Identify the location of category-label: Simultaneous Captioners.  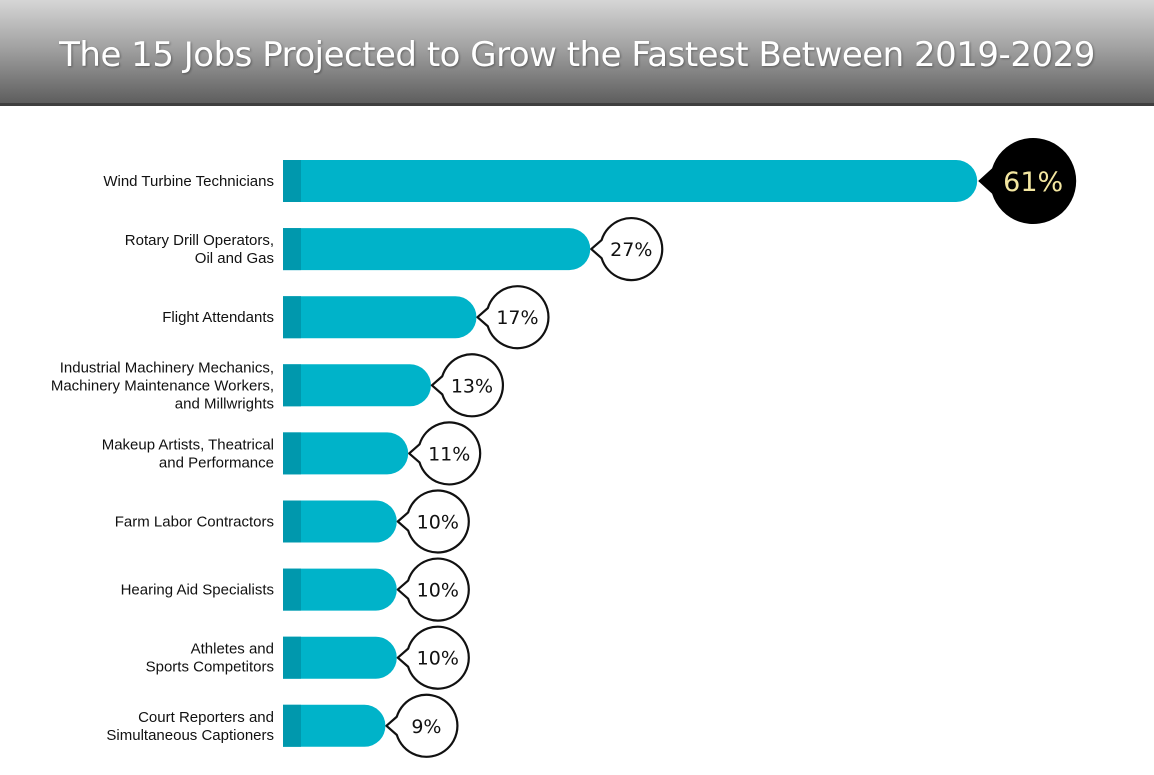
(190, 735).